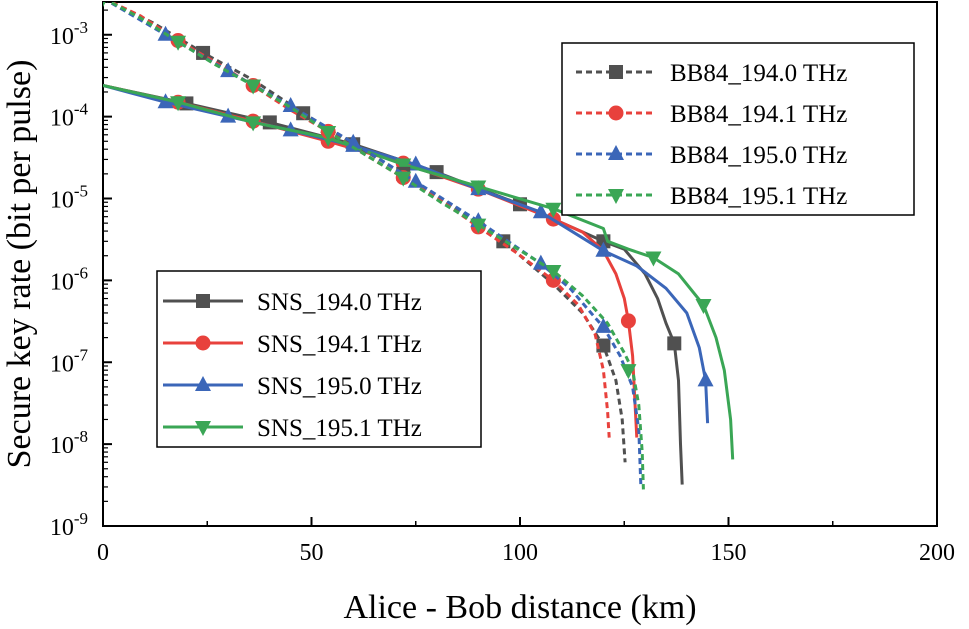  What do you see at coordinates (758, 73) in the screenshot?
I see `legend-label-0: BB84_194.0 THz` at bounding box center [758, 73].